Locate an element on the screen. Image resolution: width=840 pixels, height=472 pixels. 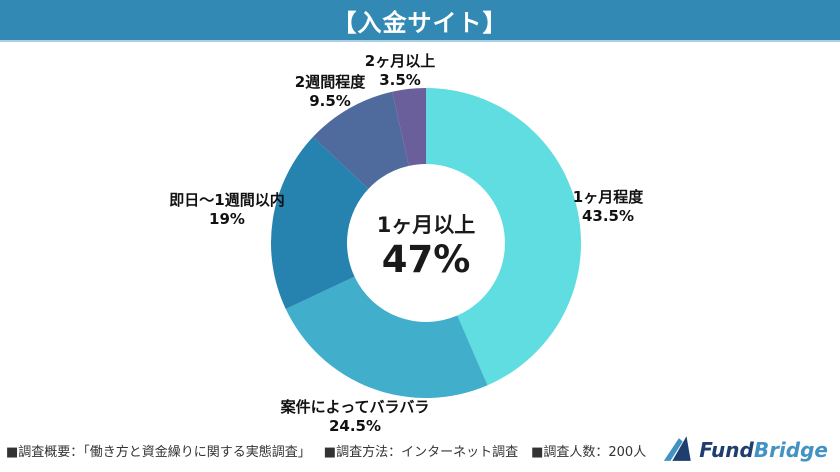
slice-label-pct: 9.5% is located at coordinates (330, 101).